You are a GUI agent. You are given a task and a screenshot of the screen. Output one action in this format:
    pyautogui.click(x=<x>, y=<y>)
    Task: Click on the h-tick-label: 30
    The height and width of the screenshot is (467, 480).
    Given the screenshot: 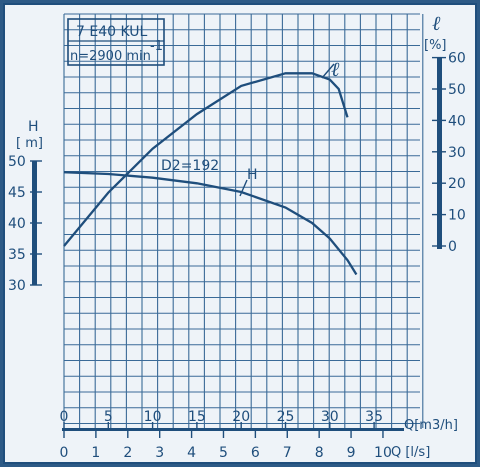 What is the action you would take?
    pyautogui.click(x=17, y=286)
    